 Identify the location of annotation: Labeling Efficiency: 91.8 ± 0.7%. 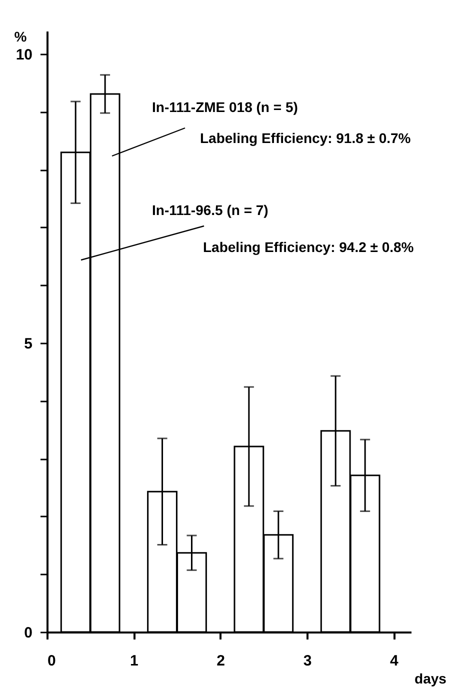
(306, 138).